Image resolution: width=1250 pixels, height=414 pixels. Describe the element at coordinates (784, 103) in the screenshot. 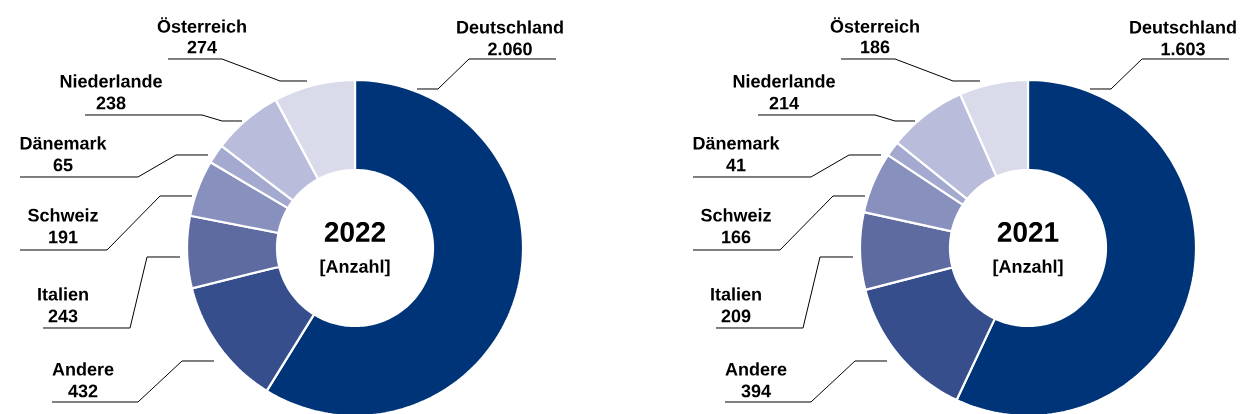

I see `data-label: 214` at that location.